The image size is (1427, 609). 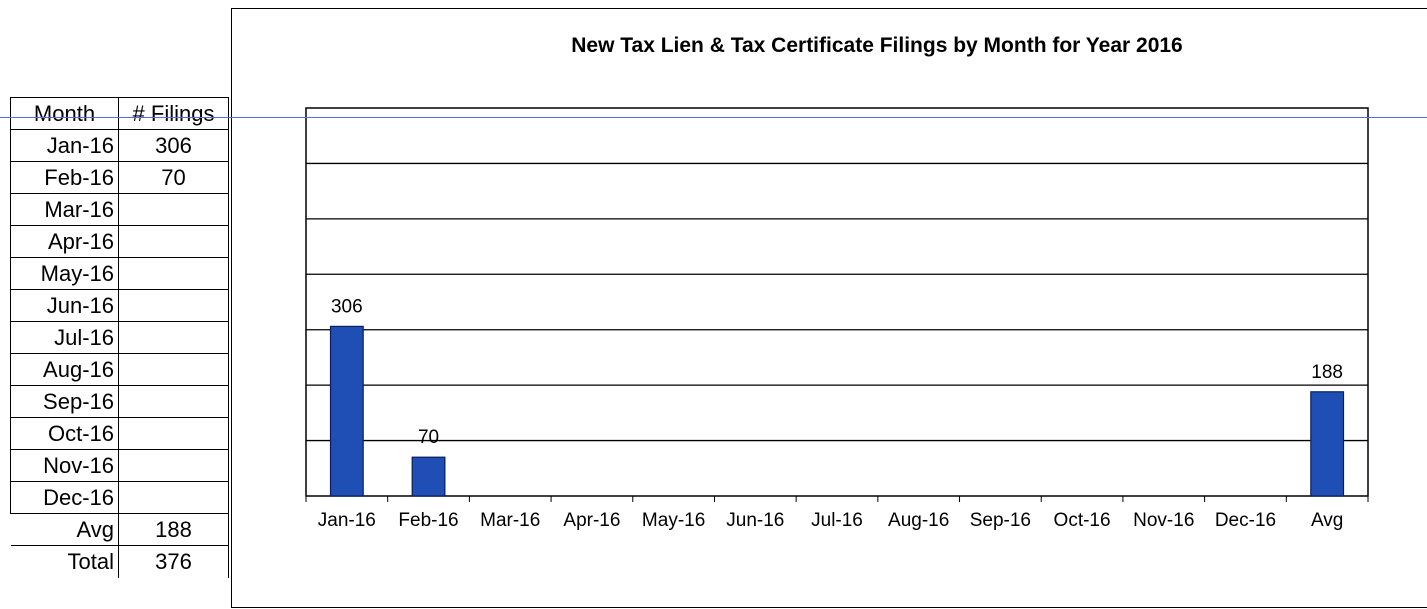 What do you see at coordinates (173, 145) in the screenshot?
I see `row-filings: 306` at bounding box center [173, 145].